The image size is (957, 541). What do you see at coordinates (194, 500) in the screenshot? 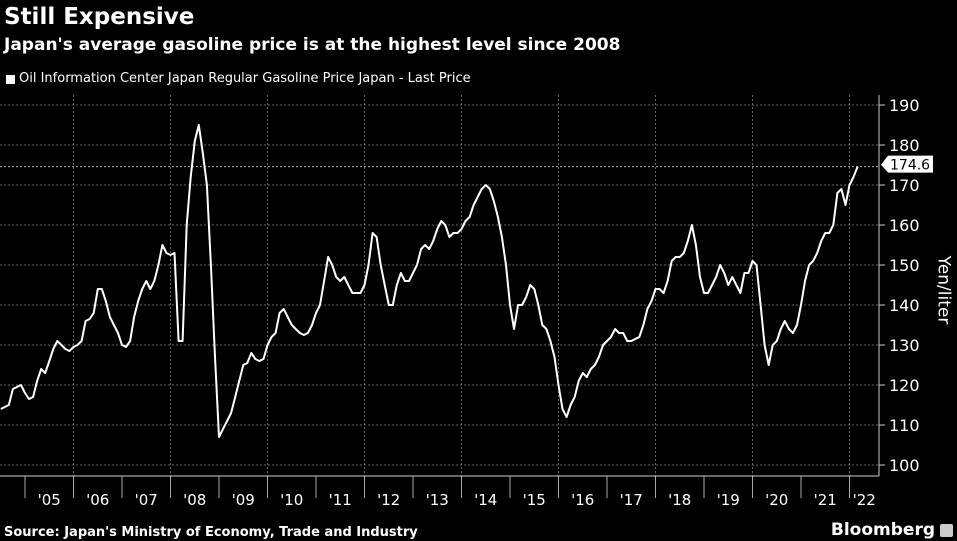
I see `x-tick-label: '08` at bounding box center [194, 500].